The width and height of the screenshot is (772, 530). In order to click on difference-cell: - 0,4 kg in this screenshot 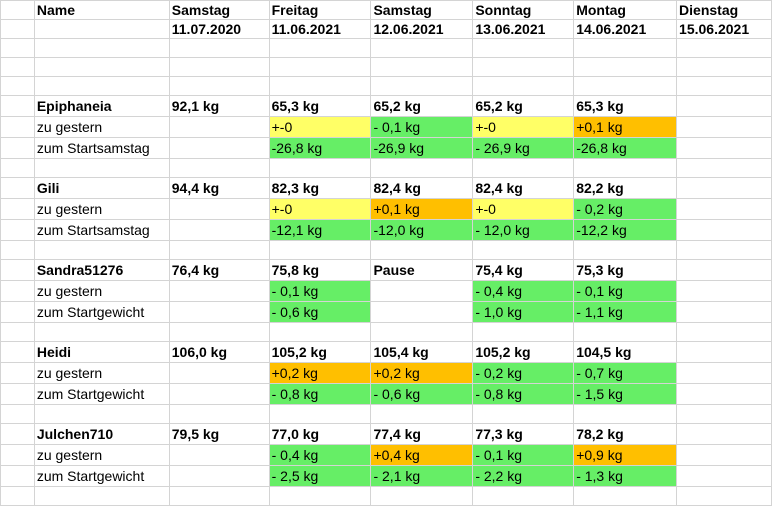, I will do `click(523, 291)`.